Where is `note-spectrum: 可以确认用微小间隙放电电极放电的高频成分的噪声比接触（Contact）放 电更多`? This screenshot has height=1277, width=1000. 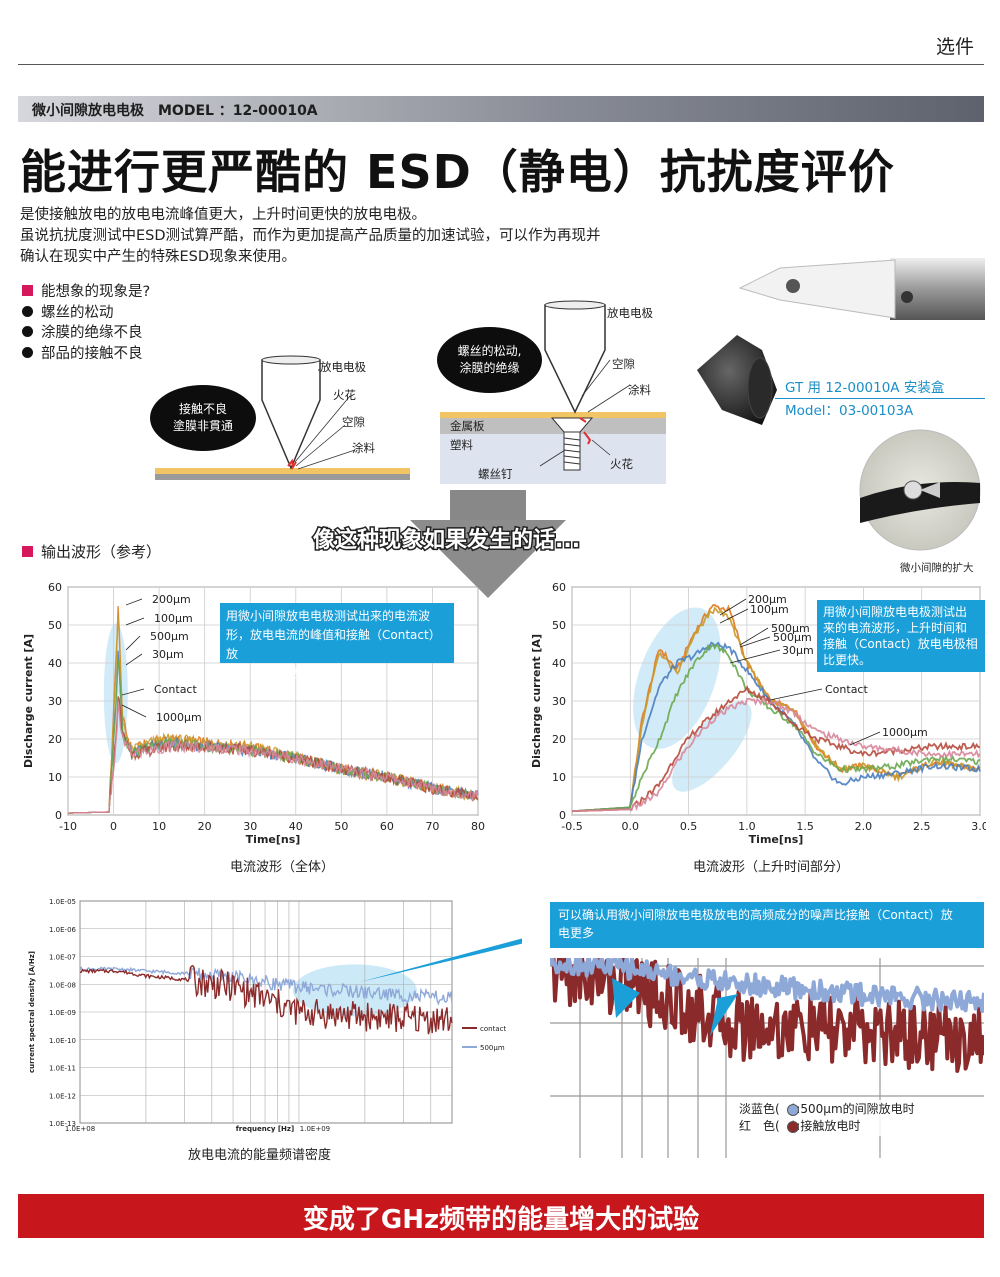 note-spectrum: 可以确认用微小间隙放电电极放电的高频成分的噪声比接触（Contact）放 电更多 is located at coordinates (767, 925).